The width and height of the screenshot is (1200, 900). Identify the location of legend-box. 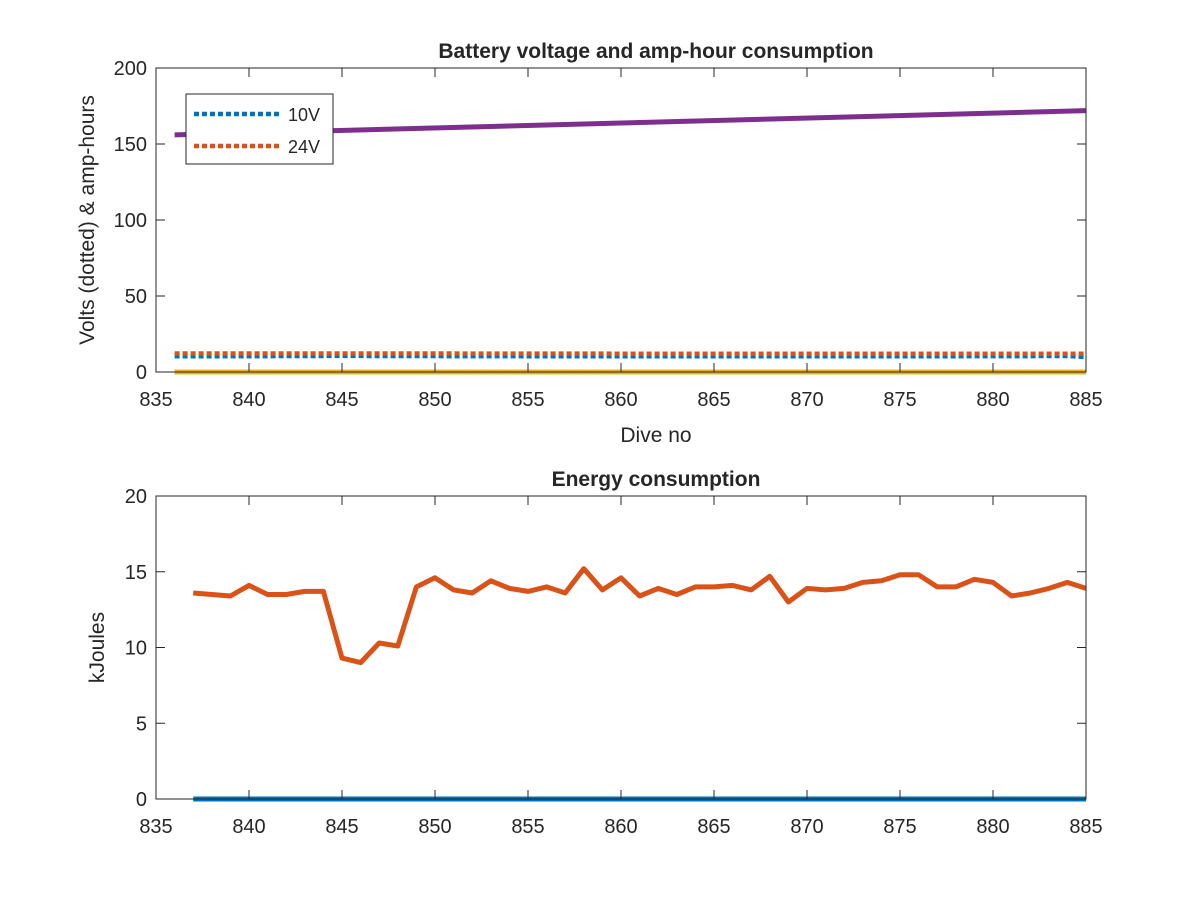
(259, 129).